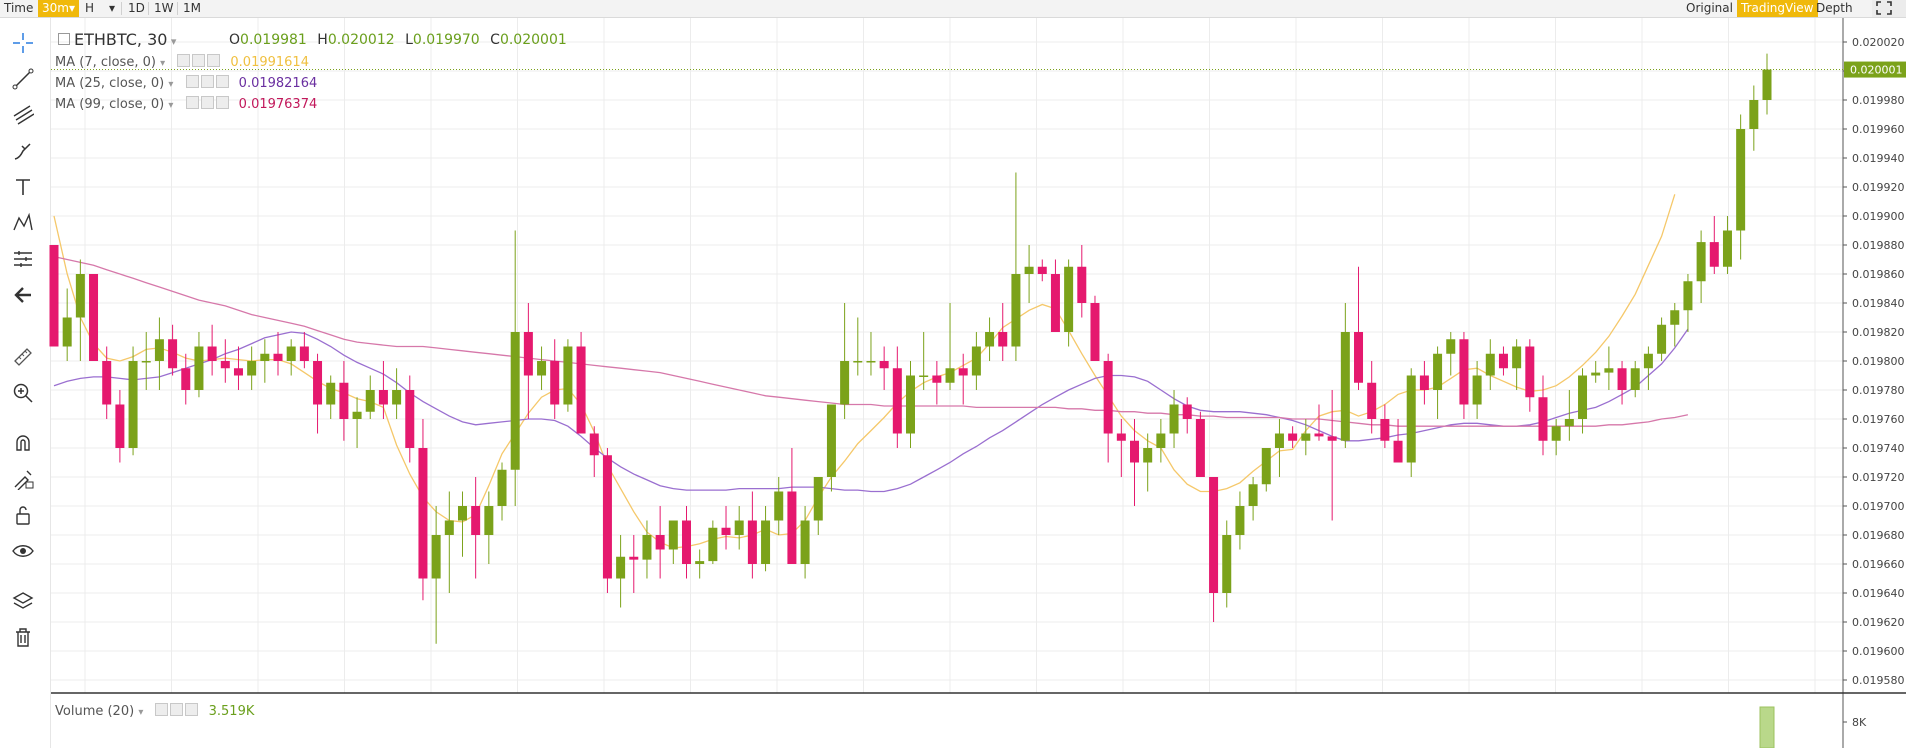 The image size is (1906, 748). Describe the element at coordinates (235, 40) in the screenshot. I see `open-label: O` at that location.